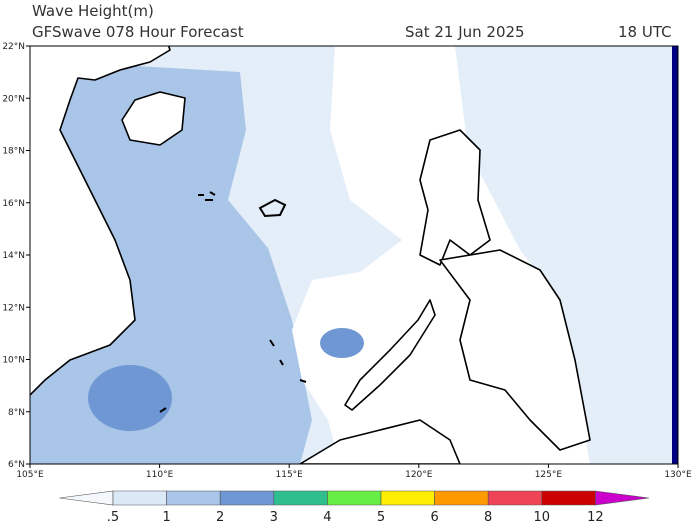  What do you see at coordinates (455, 197) in the screenshot?
I see `luzon` at bounding box center [455, 197].